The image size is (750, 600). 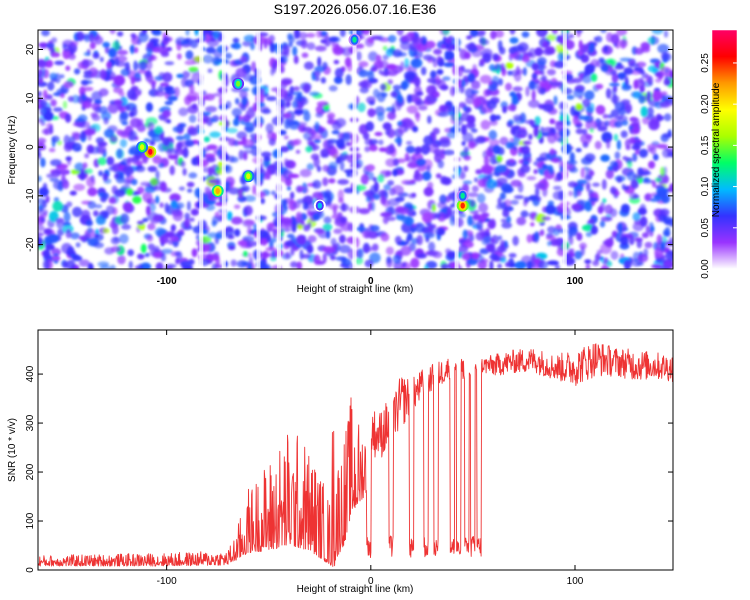 What do you see at coordinates (705, 186) in the screenshot?
I see `colorbar-tick-label: 0.10` at bounding box center [705, 186].